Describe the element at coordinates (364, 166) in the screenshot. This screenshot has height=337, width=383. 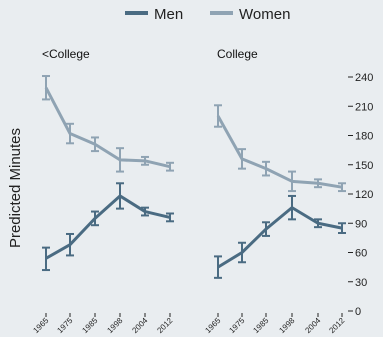
I see `y-tick-label: 150` at that location.